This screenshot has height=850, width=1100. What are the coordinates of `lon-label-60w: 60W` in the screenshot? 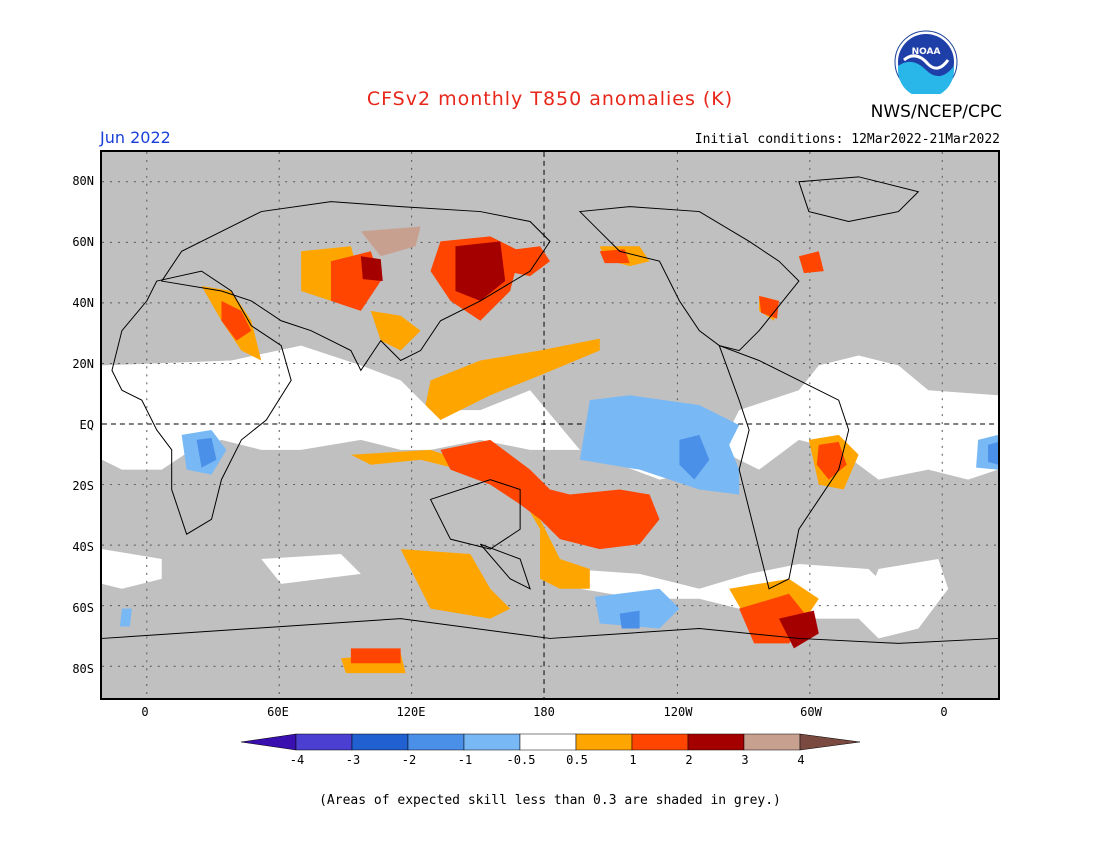 It's located at (811, 712).